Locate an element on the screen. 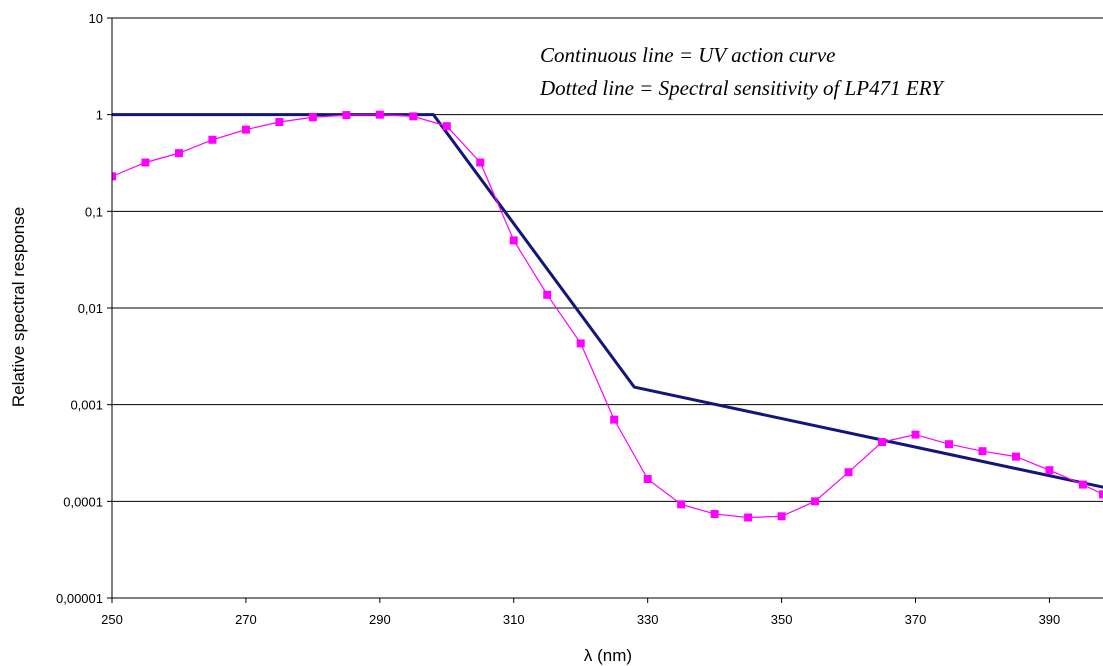 The width and height of the screenshot is (1103, 666). y-tick-label: 0,00001 is located at coordinates (79, 598).